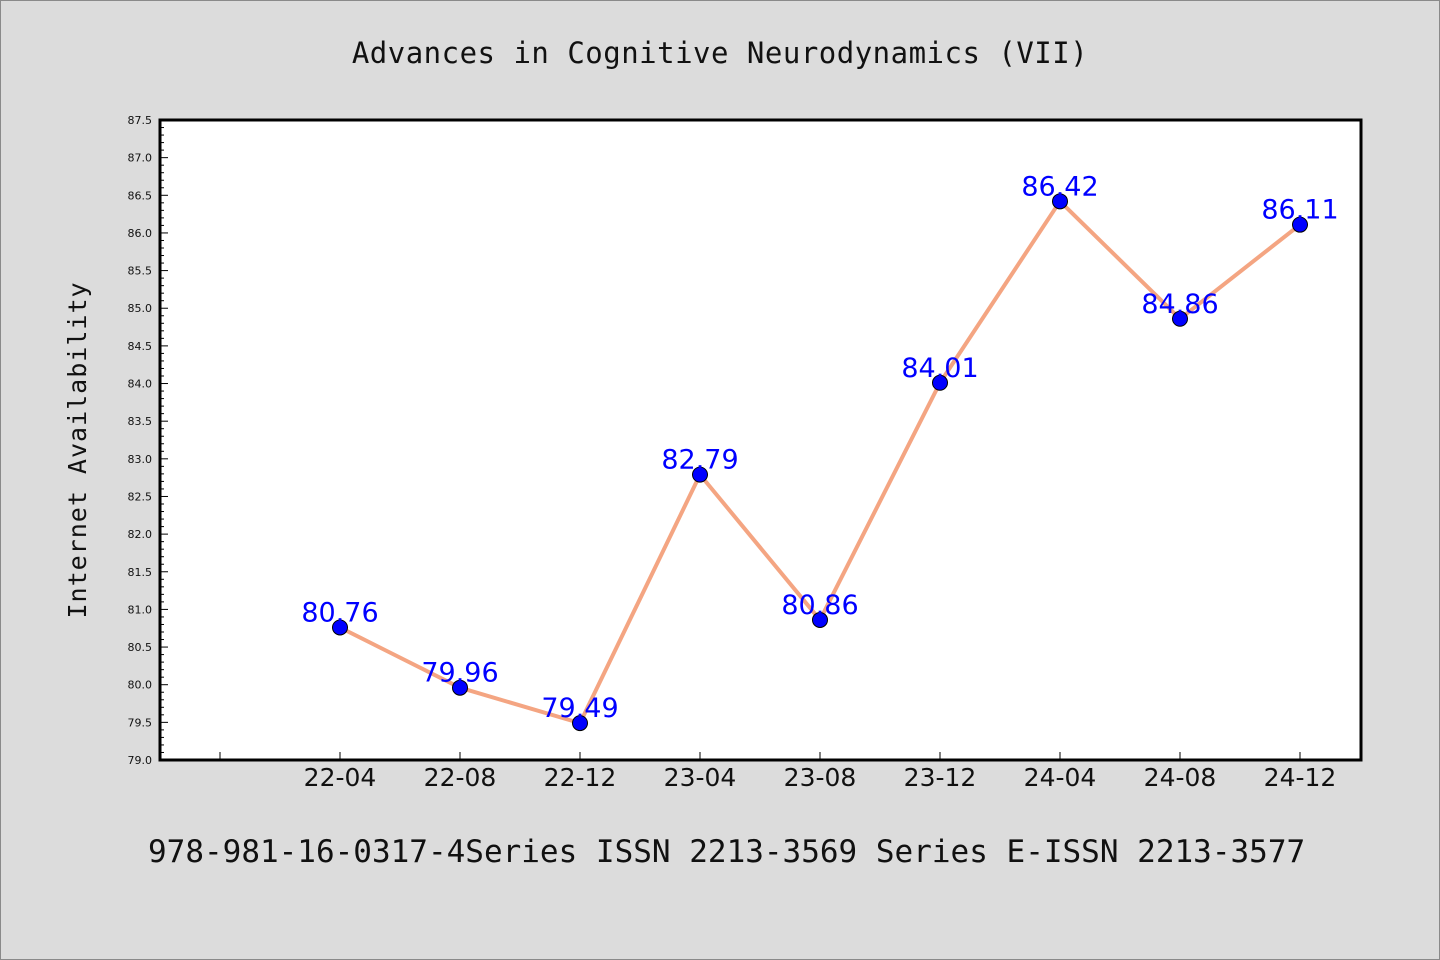  I want to click on y-tick-label: 86.5, so click(140, 195).